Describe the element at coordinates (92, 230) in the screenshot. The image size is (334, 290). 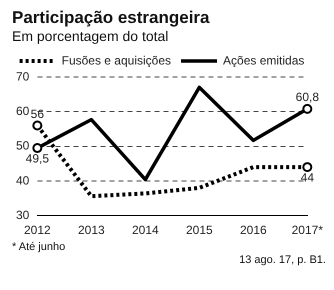
I see `x-tick-label: 2013` at that location.